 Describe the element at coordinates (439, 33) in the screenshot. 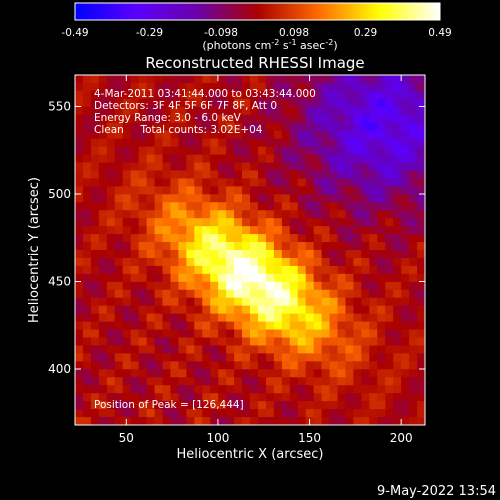

I see `colorbar-tick-label: 0.49` at that location.